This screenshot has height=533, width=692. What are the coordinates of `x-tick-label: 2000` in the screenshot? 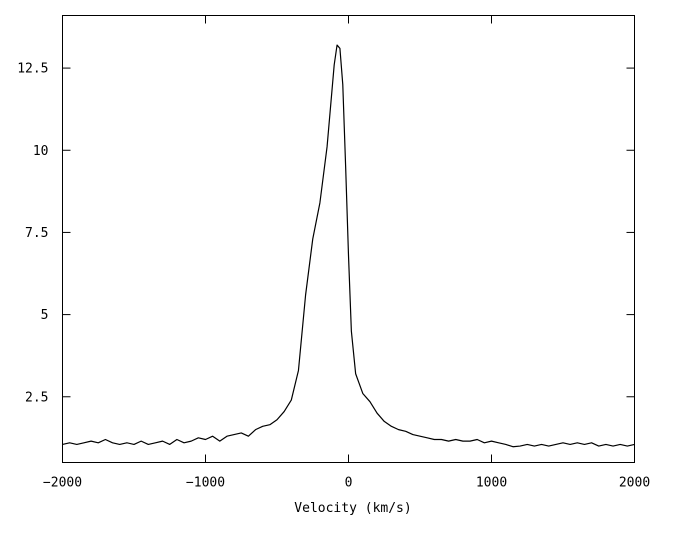 It's located at (634, 483).